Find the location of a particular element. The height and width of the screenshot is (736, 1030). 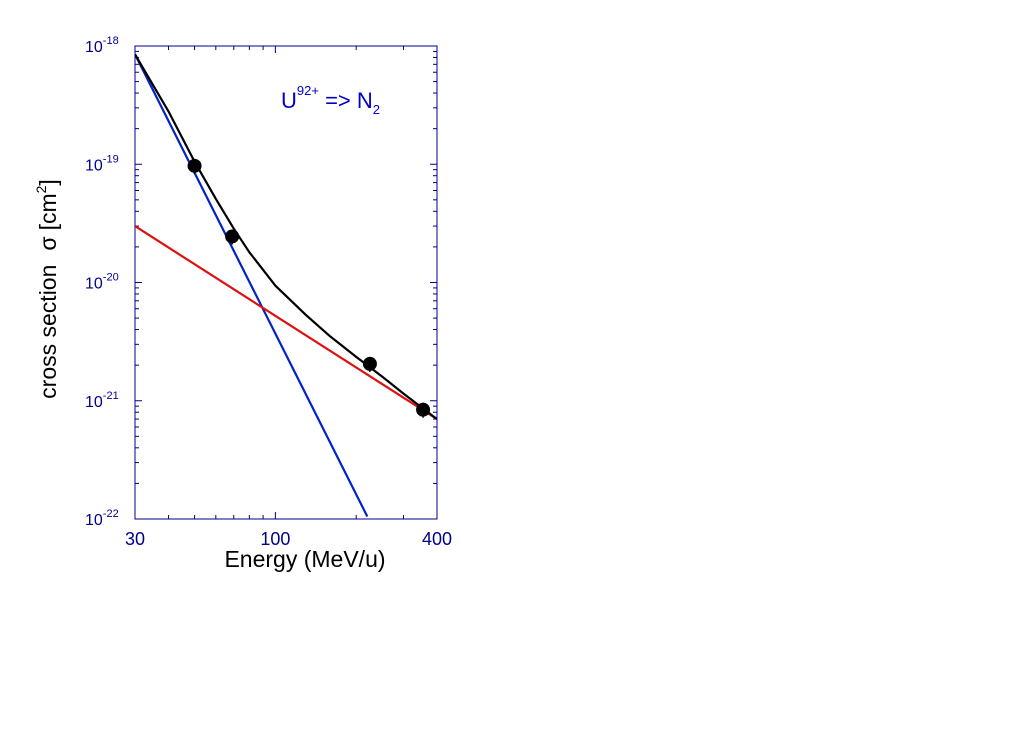

y-tick-label-exp: -22 is located at coordinates (111, 514).